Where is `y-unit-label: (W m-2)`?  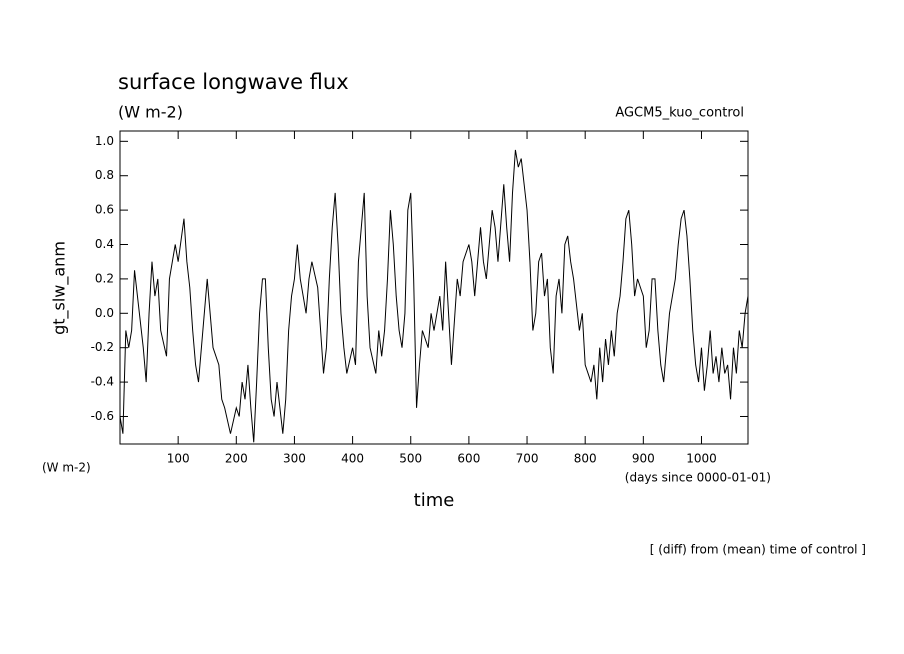
y-unit-label: (W m-2) is located at coordinates (66, 468).